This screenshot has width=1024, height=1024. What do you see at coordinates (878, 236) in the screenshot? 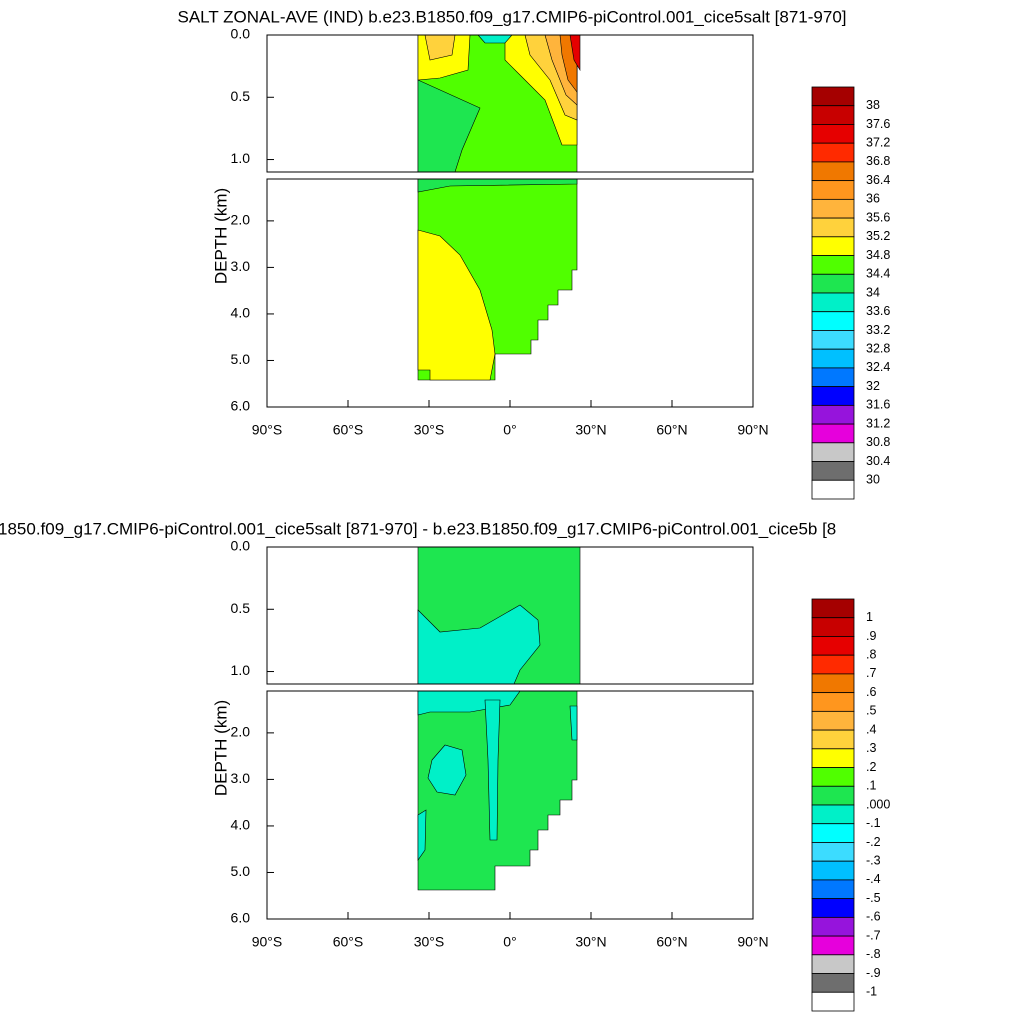
I see `colorbar-label: 35.2` at bounding box center [878, 236].